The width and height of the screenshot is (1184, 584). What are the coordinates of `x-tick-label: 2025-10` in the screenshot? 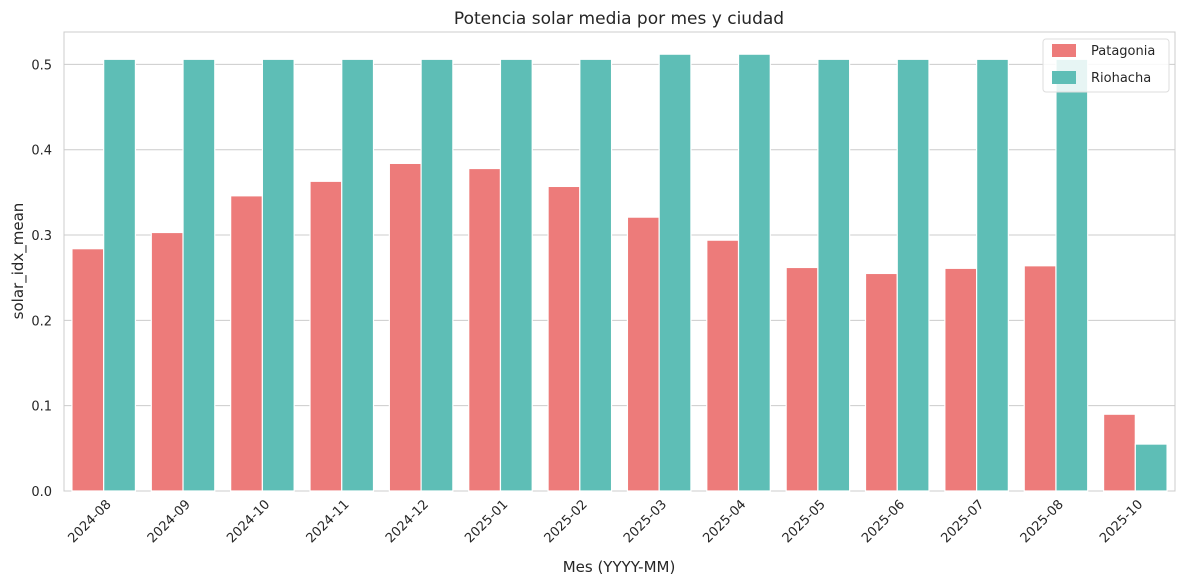 It's located at (1121, 521).